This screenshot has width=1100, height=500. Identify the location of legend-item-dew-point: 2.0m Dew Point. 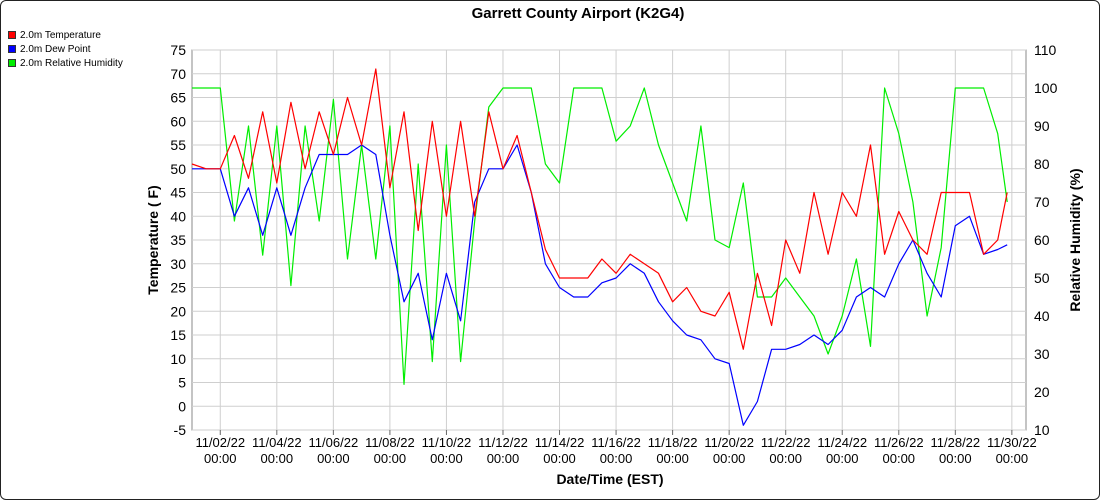
(65, 49).